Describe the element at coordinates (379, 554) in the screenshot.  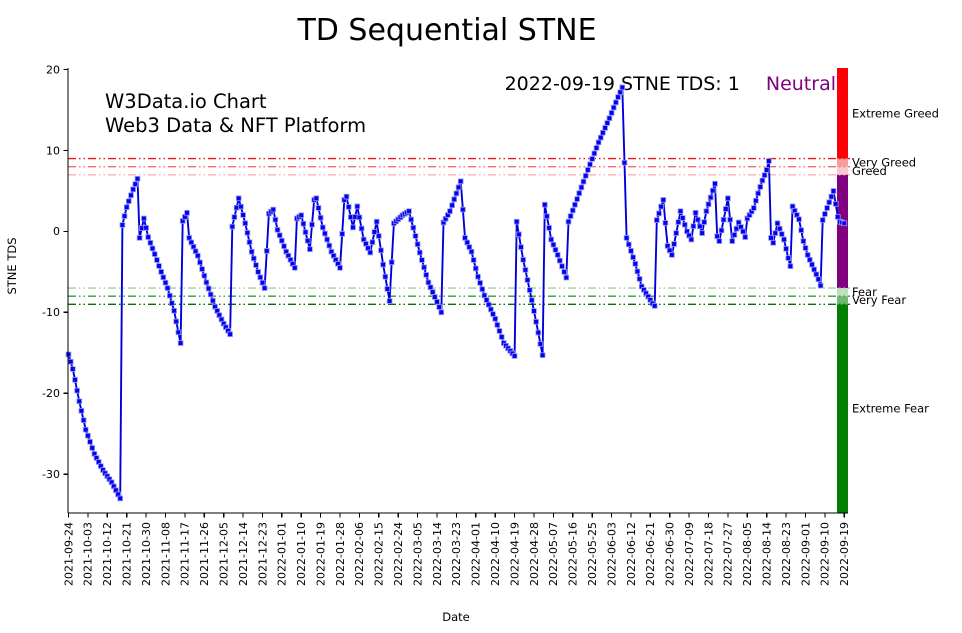
I see `x-tick-label: 2022-02-15` at that location.